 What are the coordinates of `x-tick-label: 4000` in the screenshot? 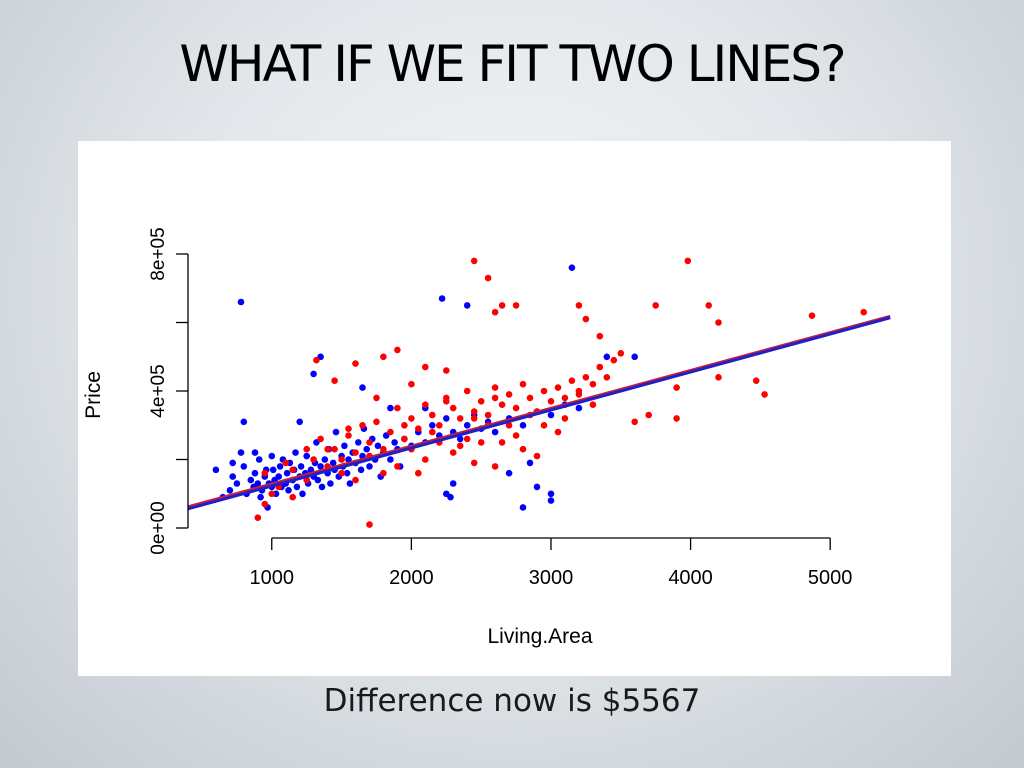 It's located at (690, 578).